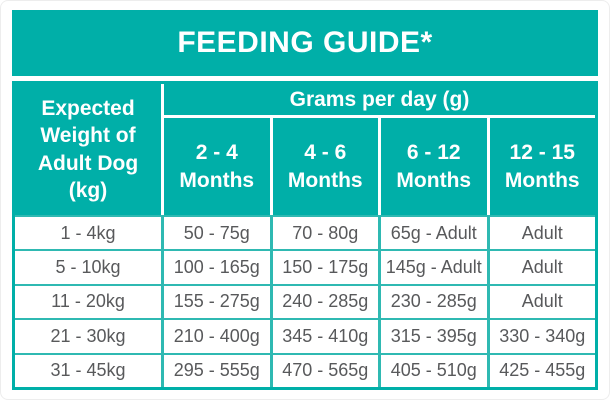 The width and height of the screenshot is (610, 400). What do you see at coordinates (215, 232) in the screenshot?
I see `table-cell: 50 - 75g` at bounding box center [215, 232].